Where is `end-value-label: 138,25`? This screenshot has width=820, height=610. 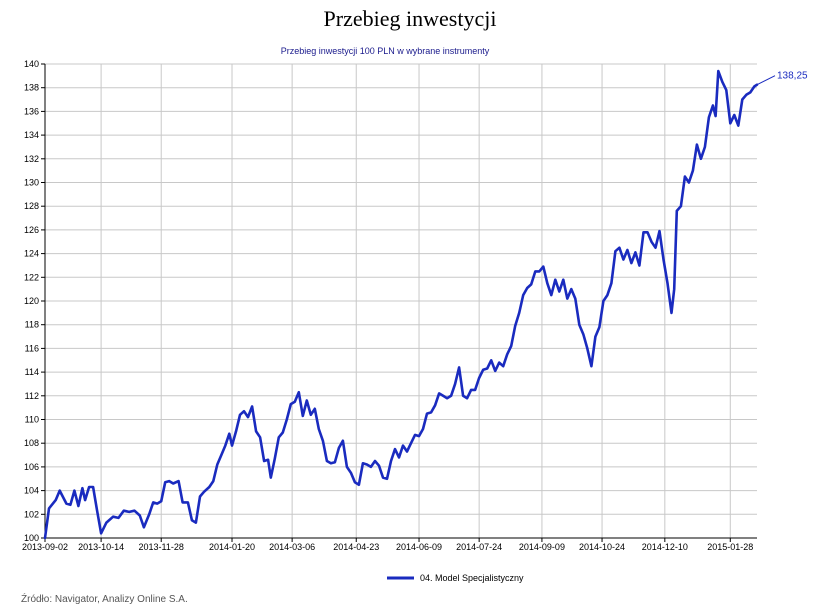 end-value-label: 138,25 is located at coordinates (792, 76).